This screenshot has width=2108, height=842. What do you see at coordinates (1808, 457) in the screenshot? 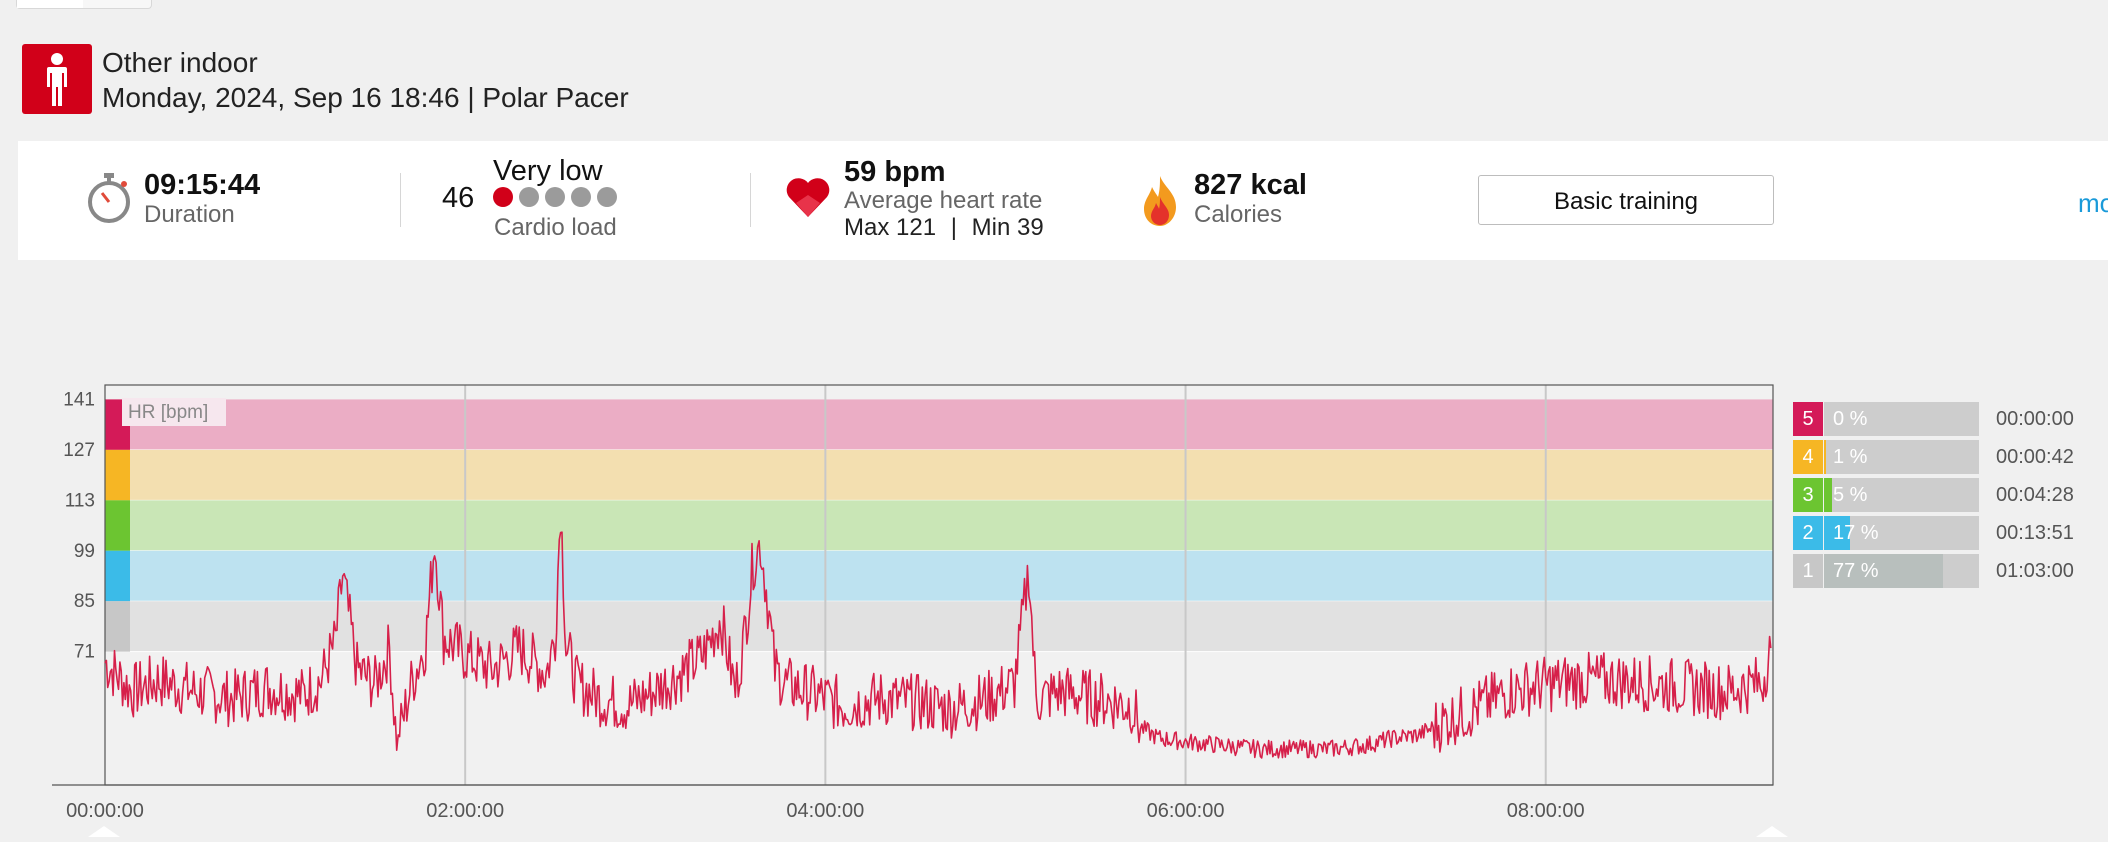
I see `zone-number: 4` at bounding box center [1808, 457].